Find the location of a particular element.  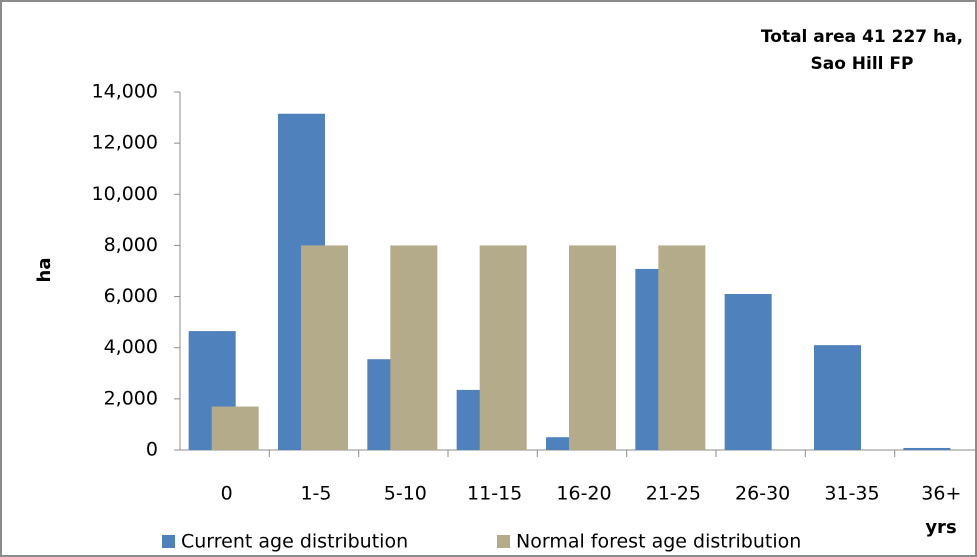

x-tick-label: 26-30 is located at coordinates (762, 494).